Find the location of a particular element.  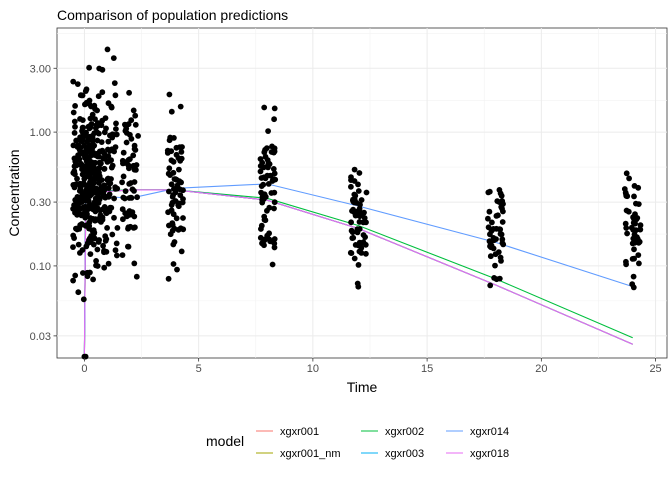

legend-label-xgxr002: xgxr002 is located at coordinates (404, 432).